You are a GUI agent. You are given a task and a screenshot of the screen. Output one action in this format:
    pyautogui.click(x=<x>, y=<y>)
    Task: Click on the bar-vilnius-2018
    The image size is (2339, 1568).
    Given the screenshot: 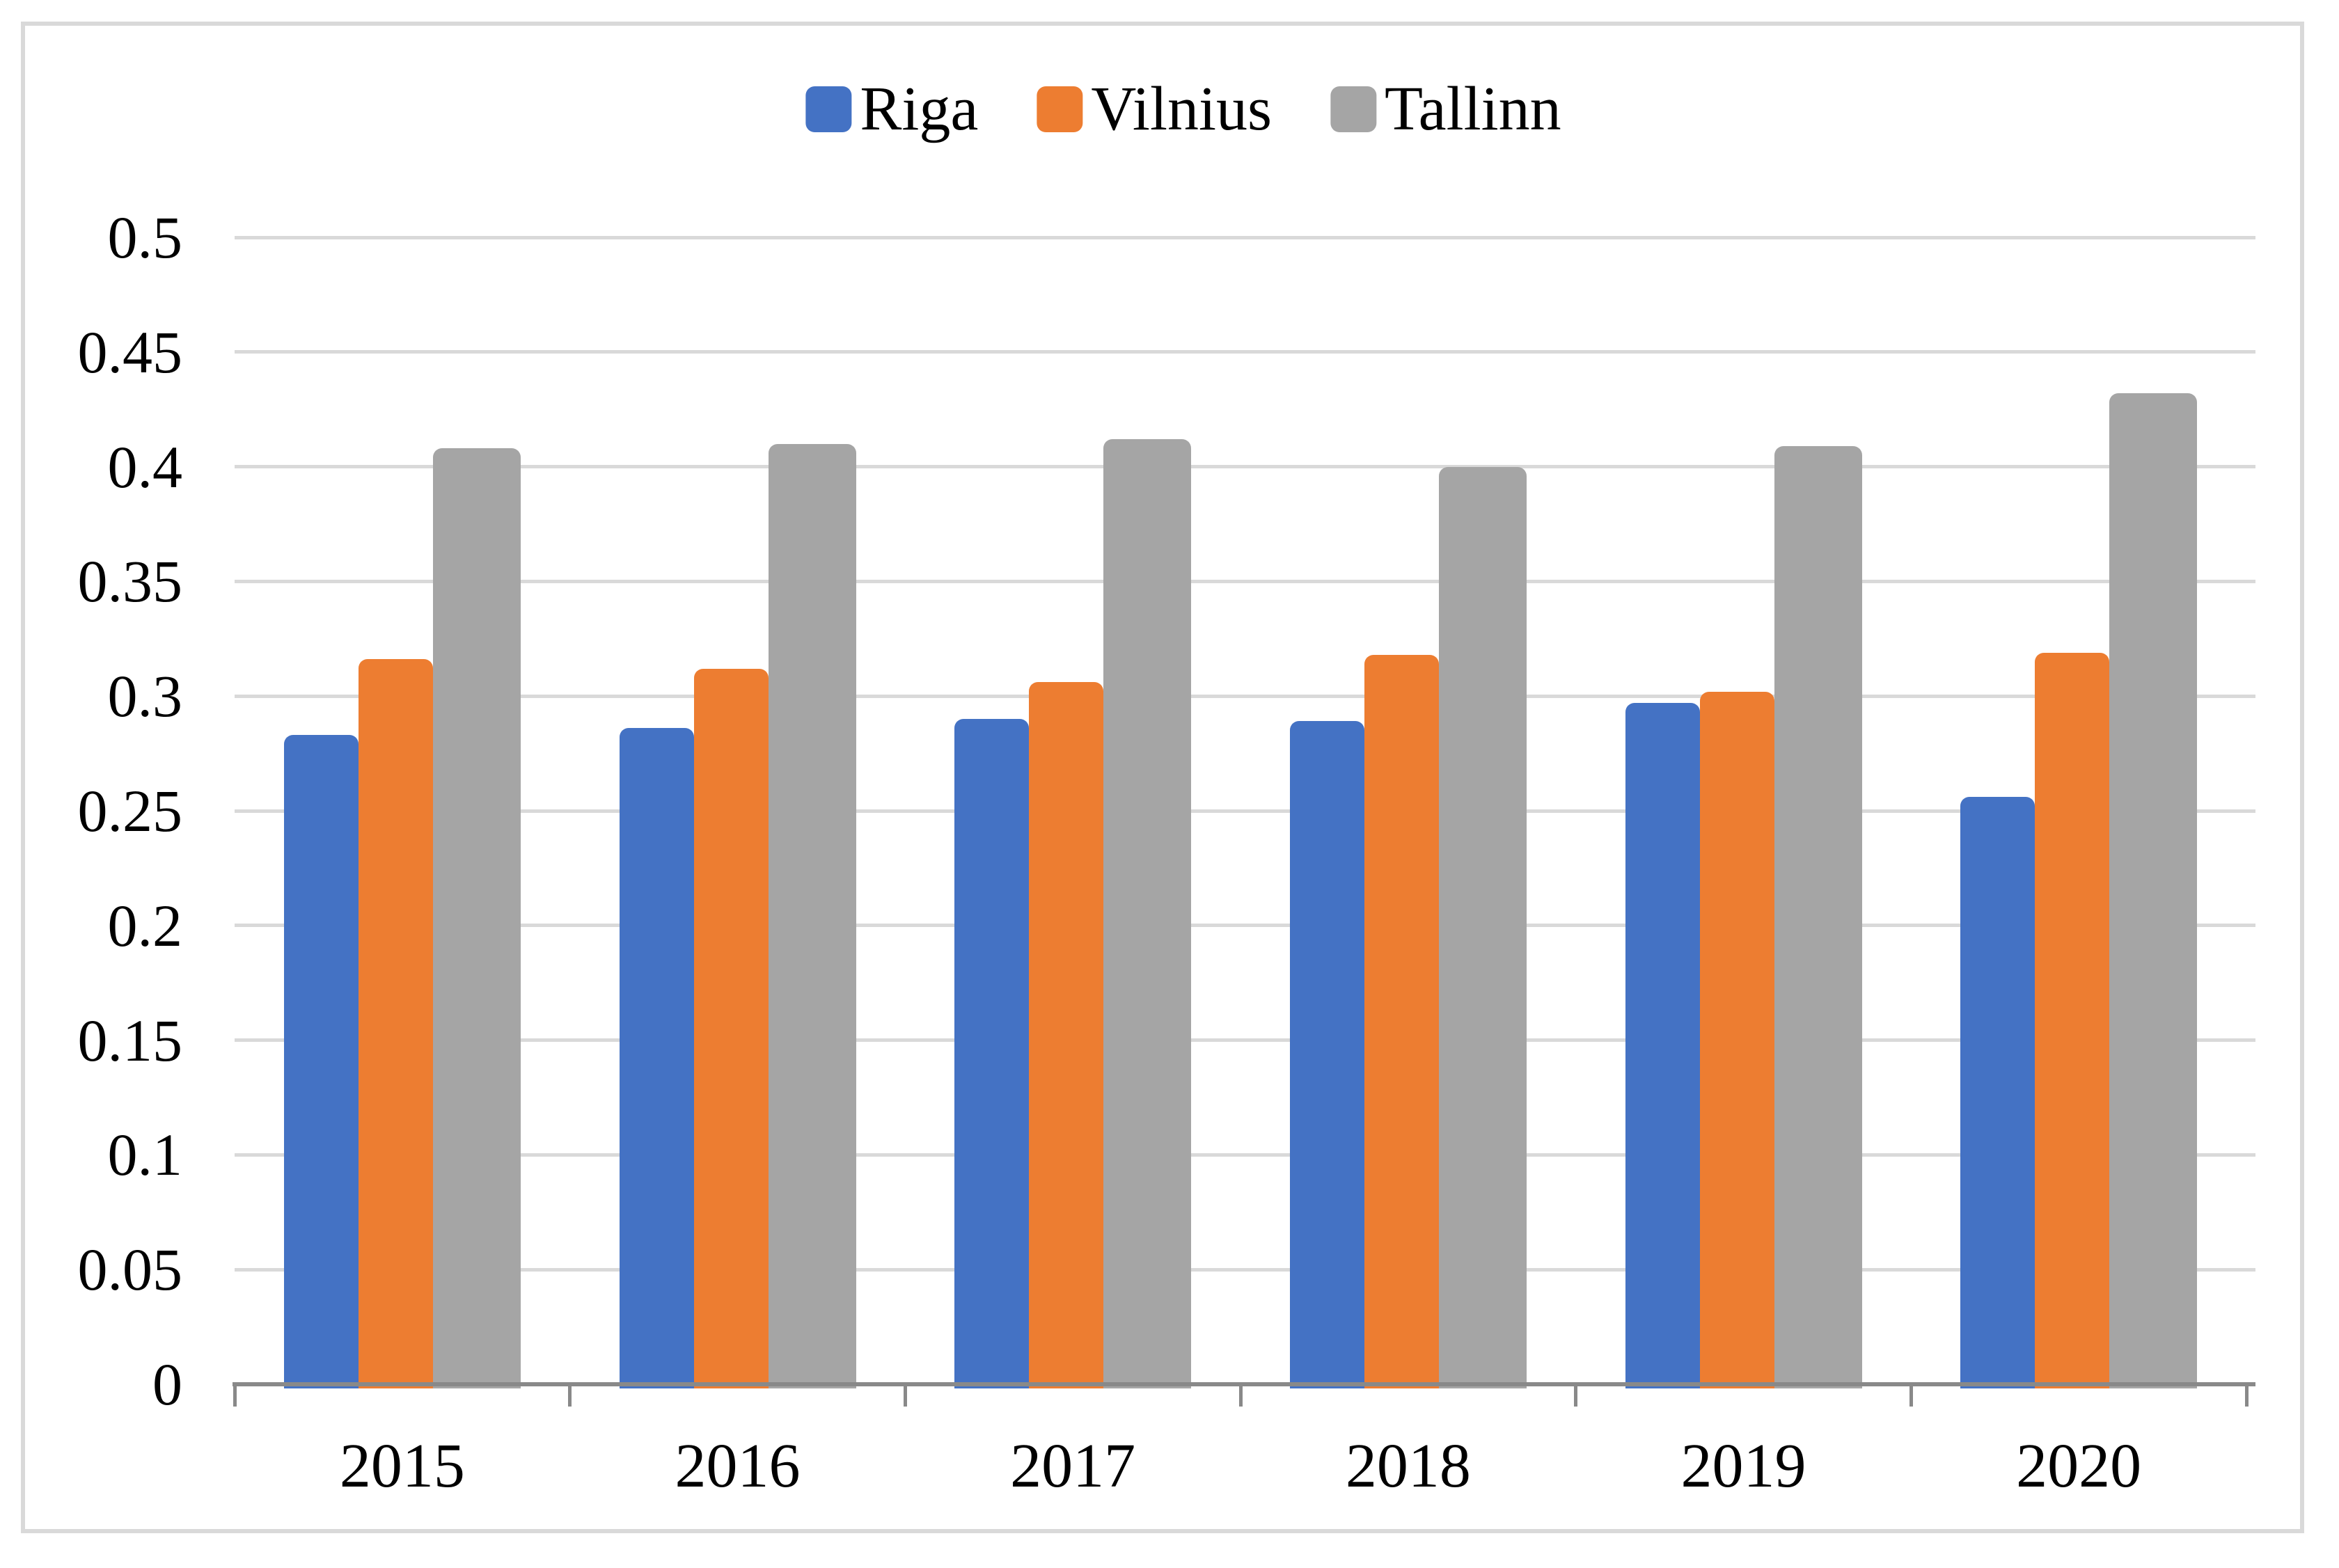 What is the action you would take?
    pyautogui.click(x=1401, y=1021)
    